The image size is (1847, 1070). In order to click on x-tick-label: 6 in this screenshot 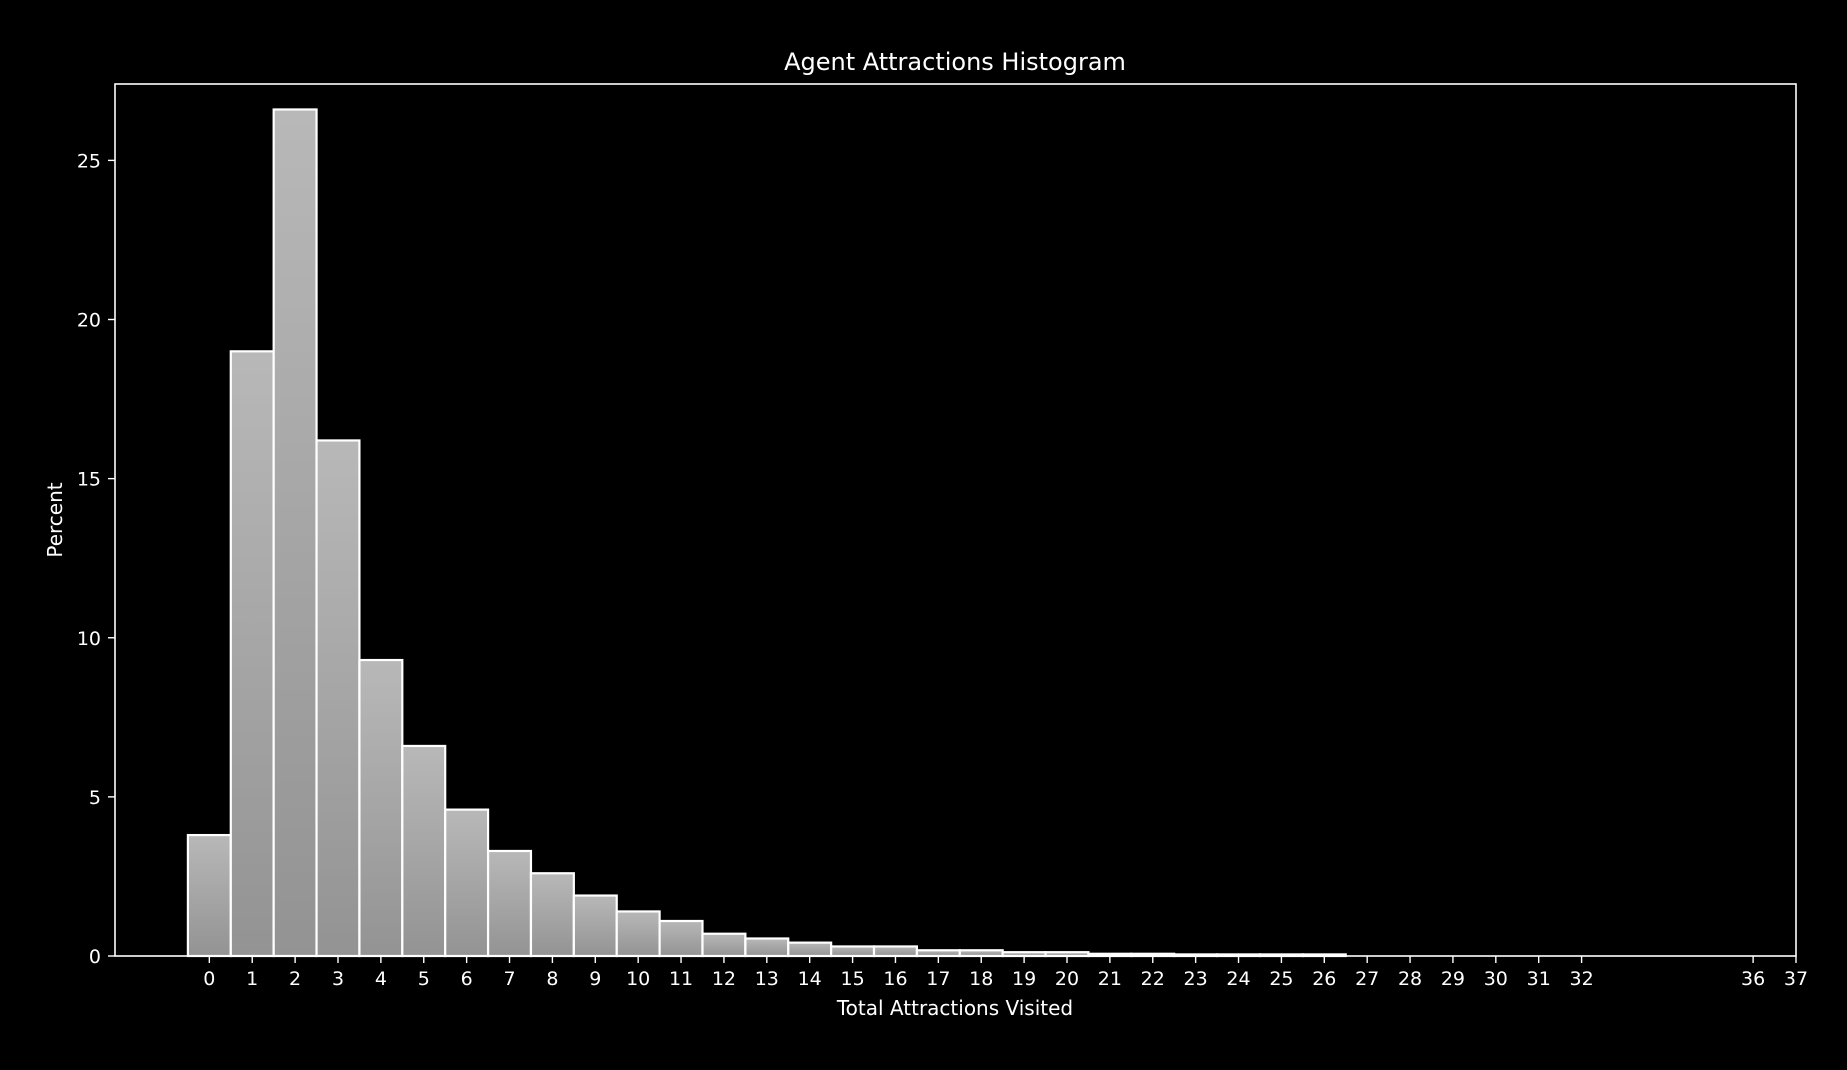, I will do `click(467, 979)`.